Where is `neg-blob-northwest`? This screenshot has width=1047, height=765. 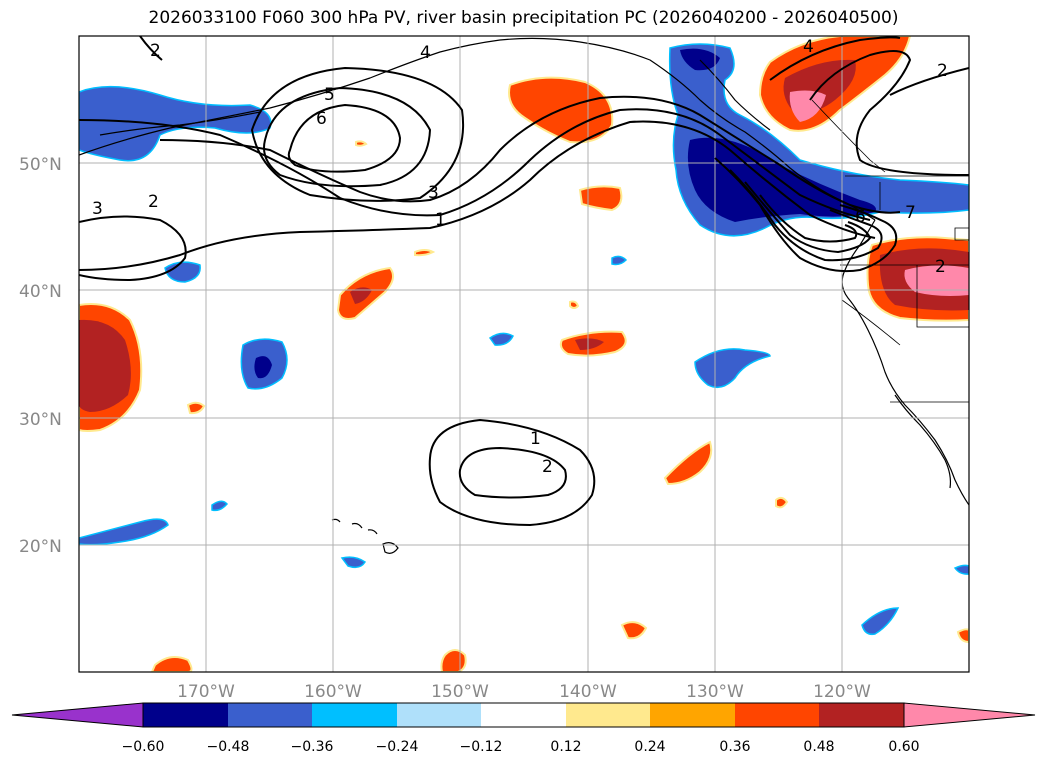
neg-blob-northwest is located at coordinates (175, 123).